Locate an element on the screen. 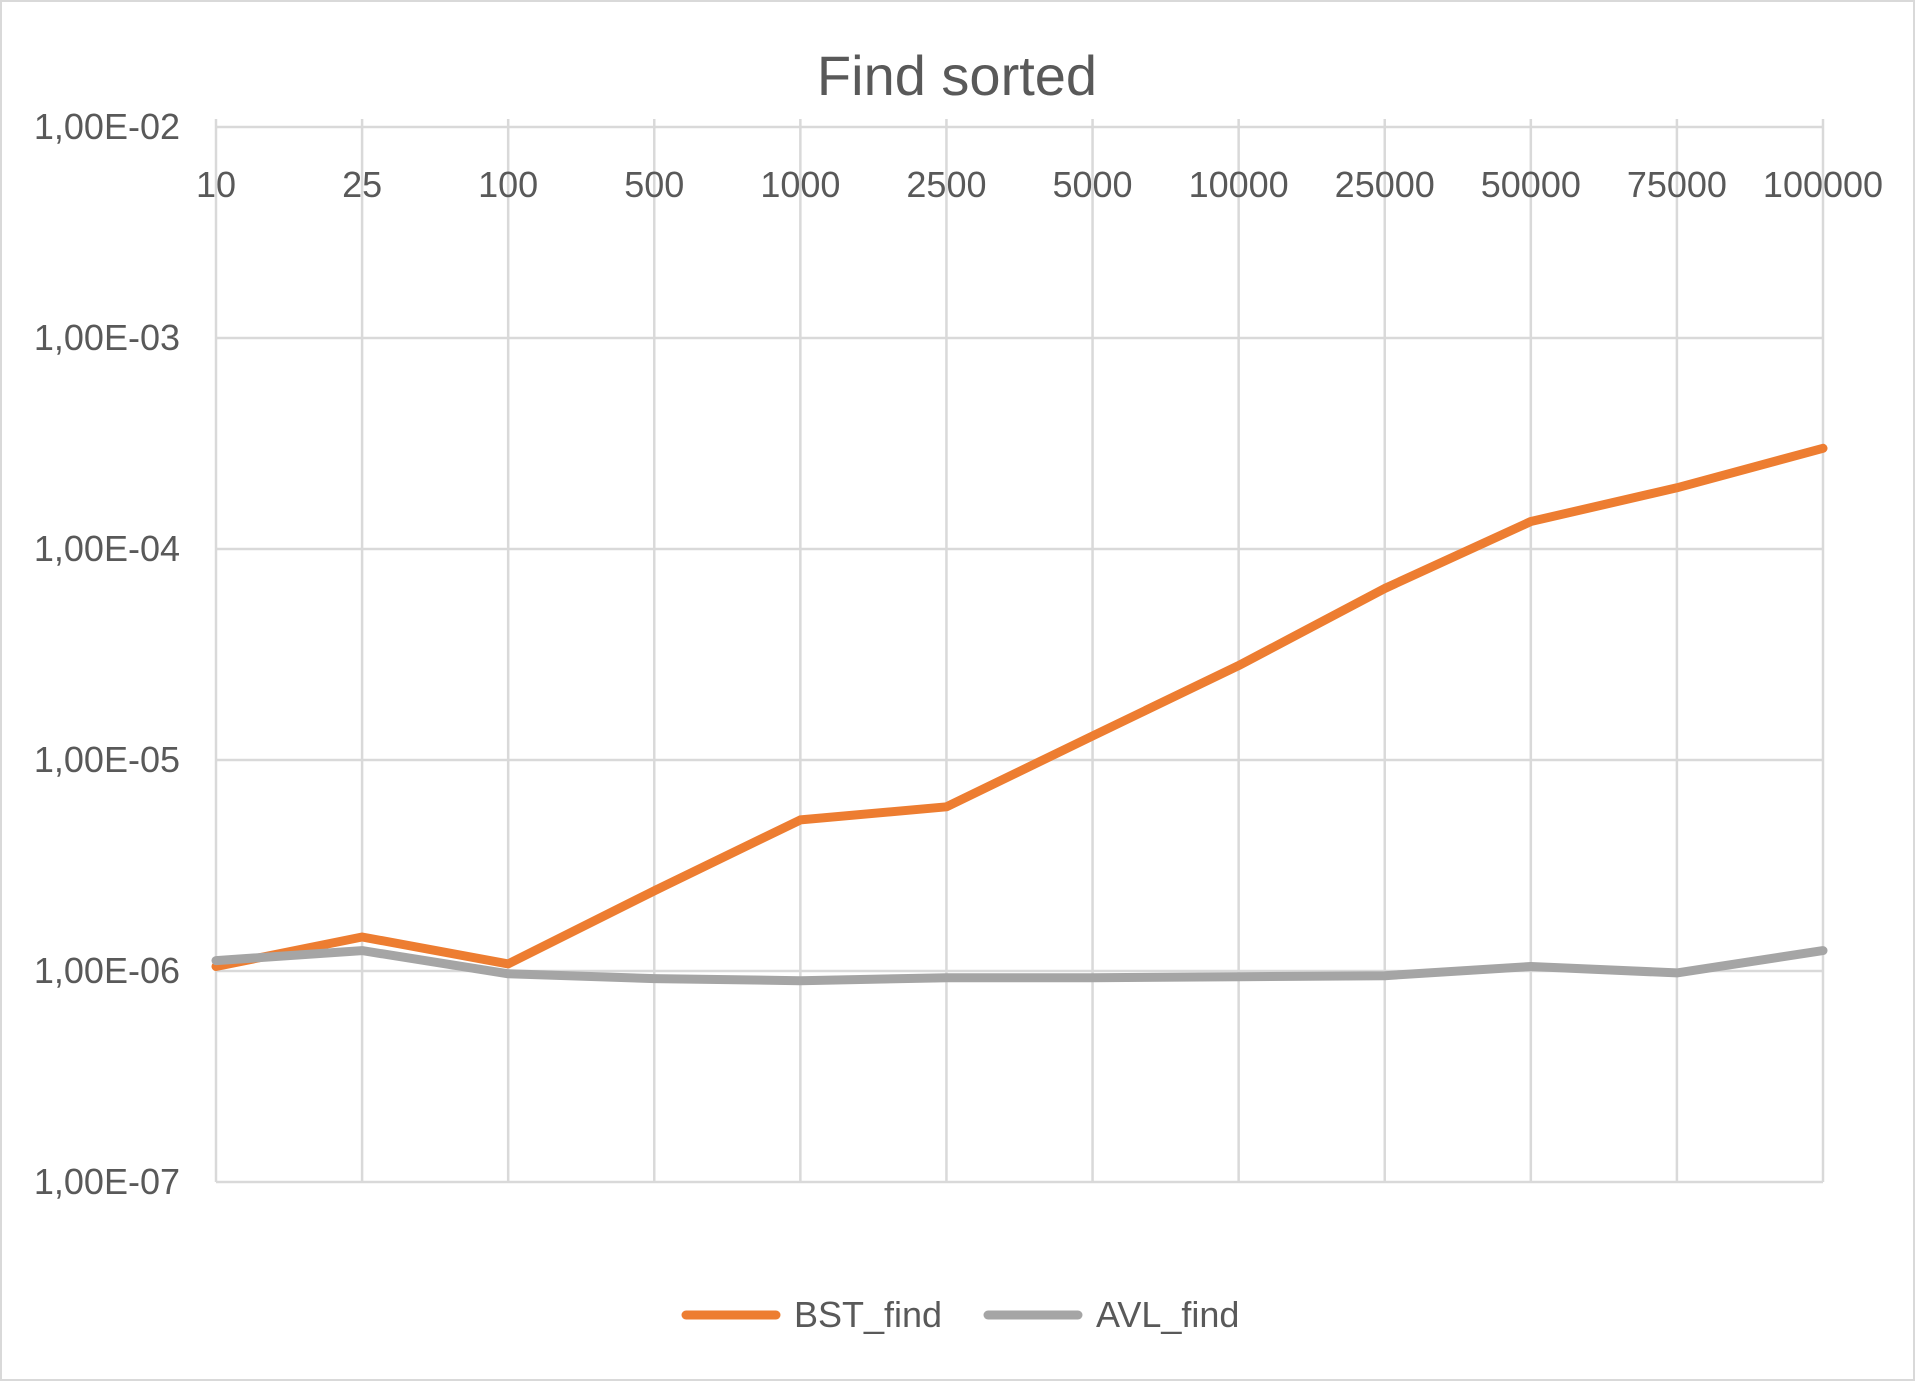 This screenshot has width=1915, height=1381. x-tick-label: 1000 is located at coordinates (800, 184).